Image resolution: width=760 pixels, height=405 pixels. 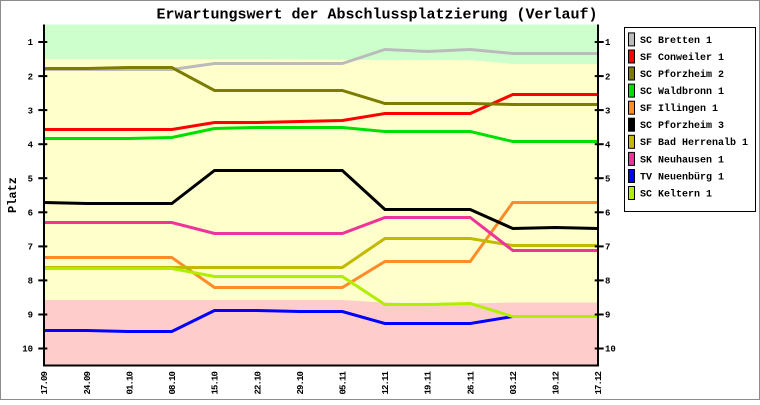 I want to click on svg-text: SC Pforzheim 3, so click(x=682, y=126).